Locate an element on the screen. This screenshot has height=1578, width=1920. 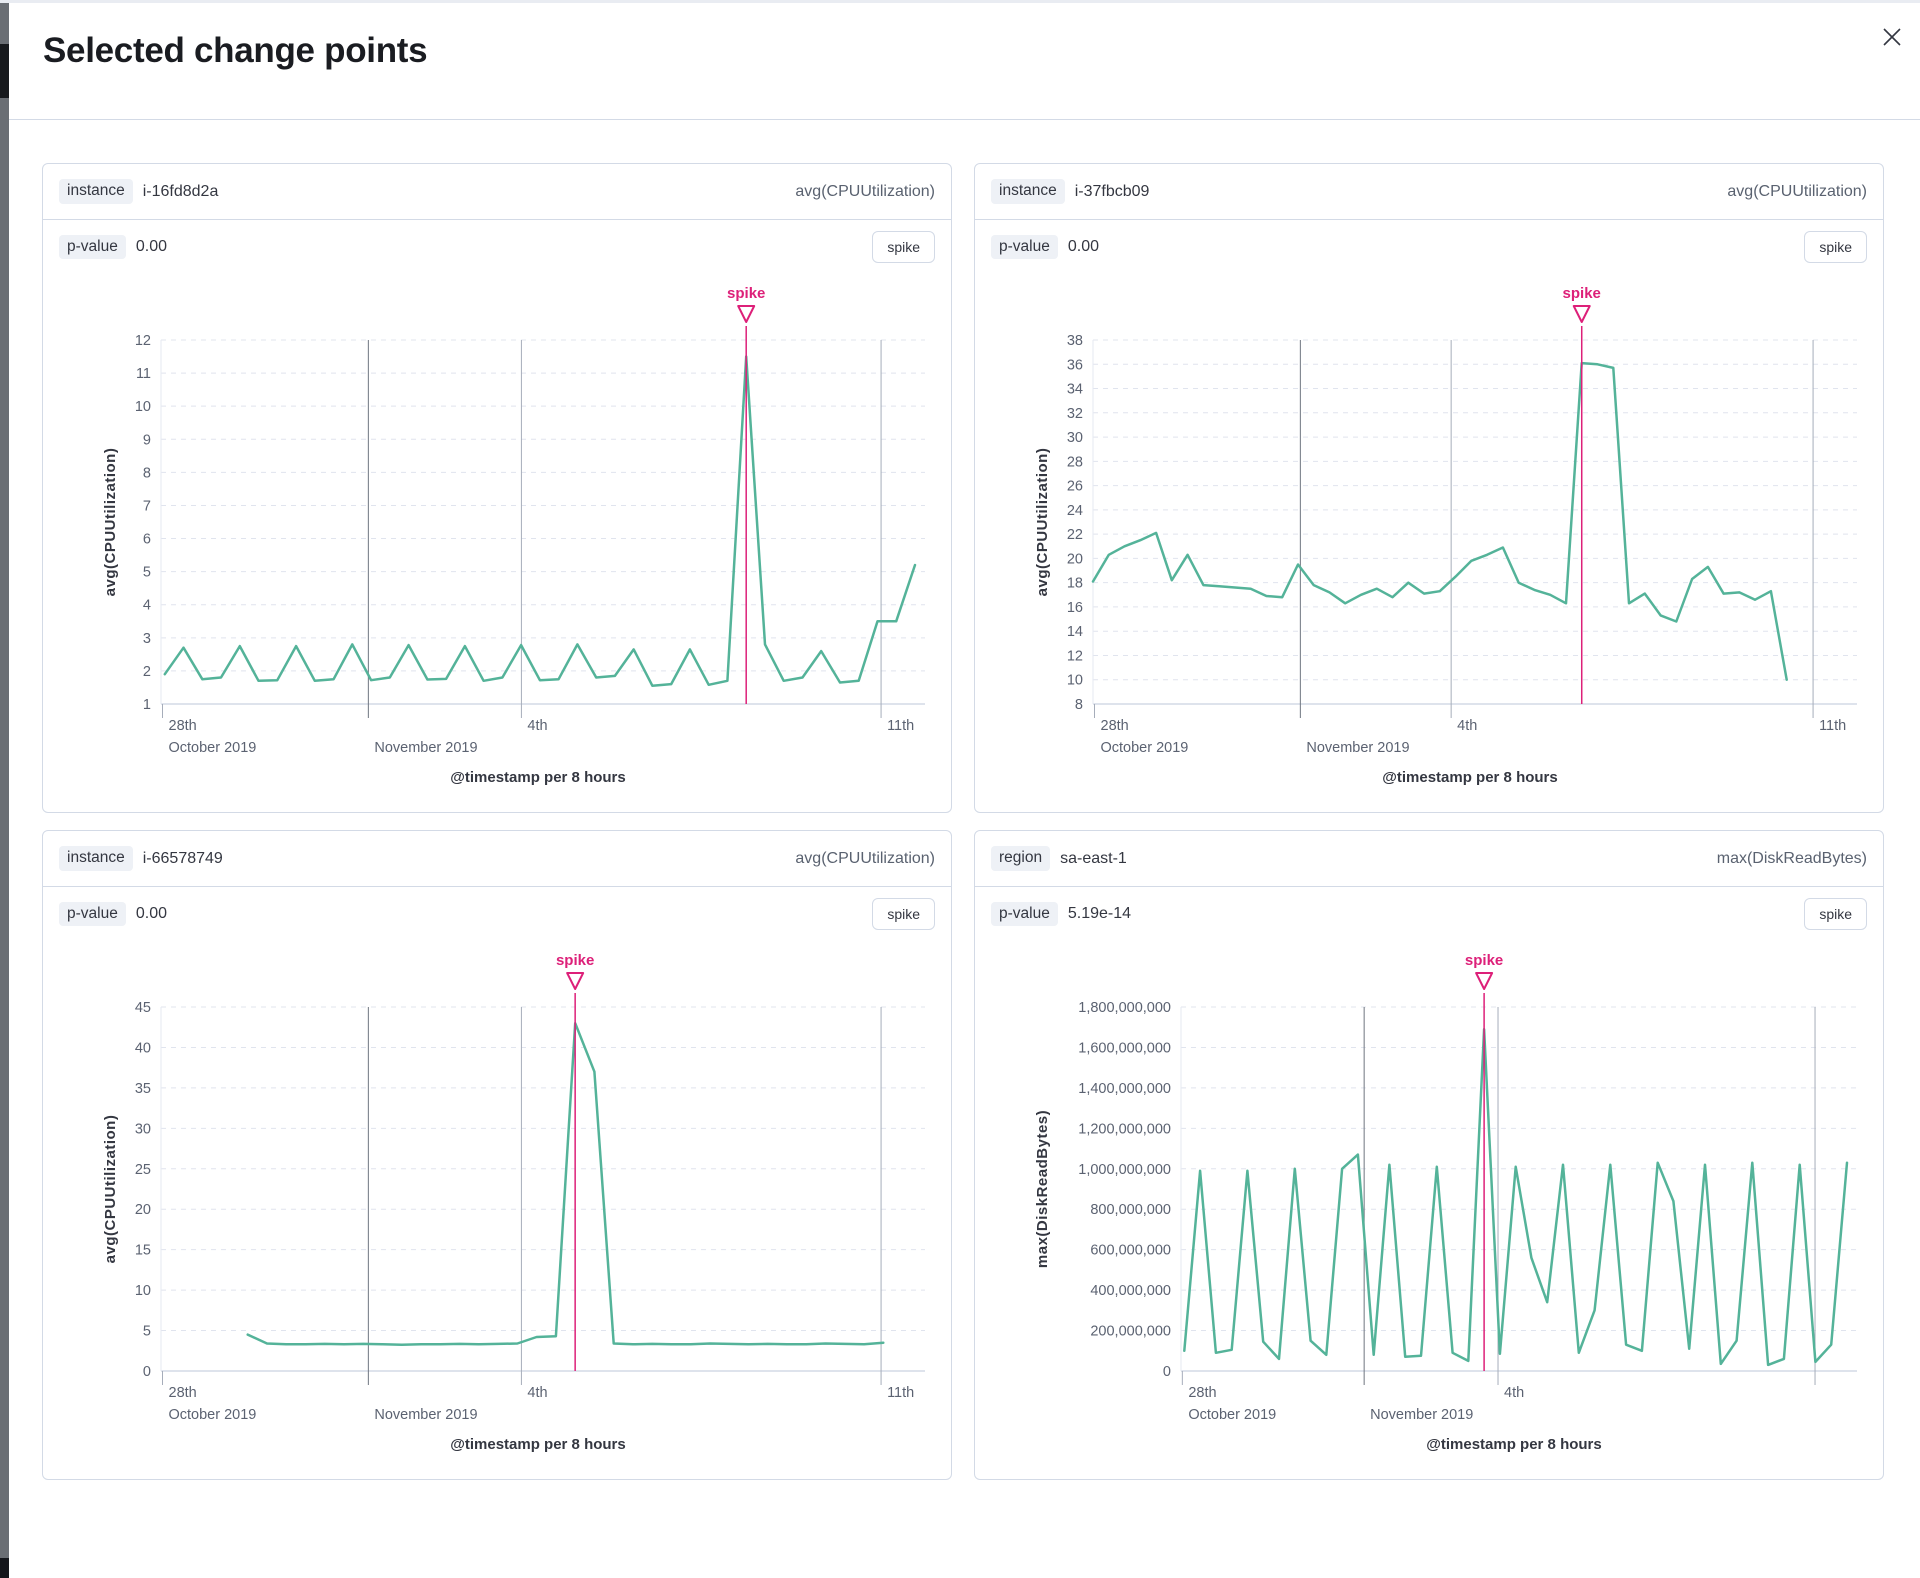
y-tick-label: 14 is located at coordinates (1075, 632).